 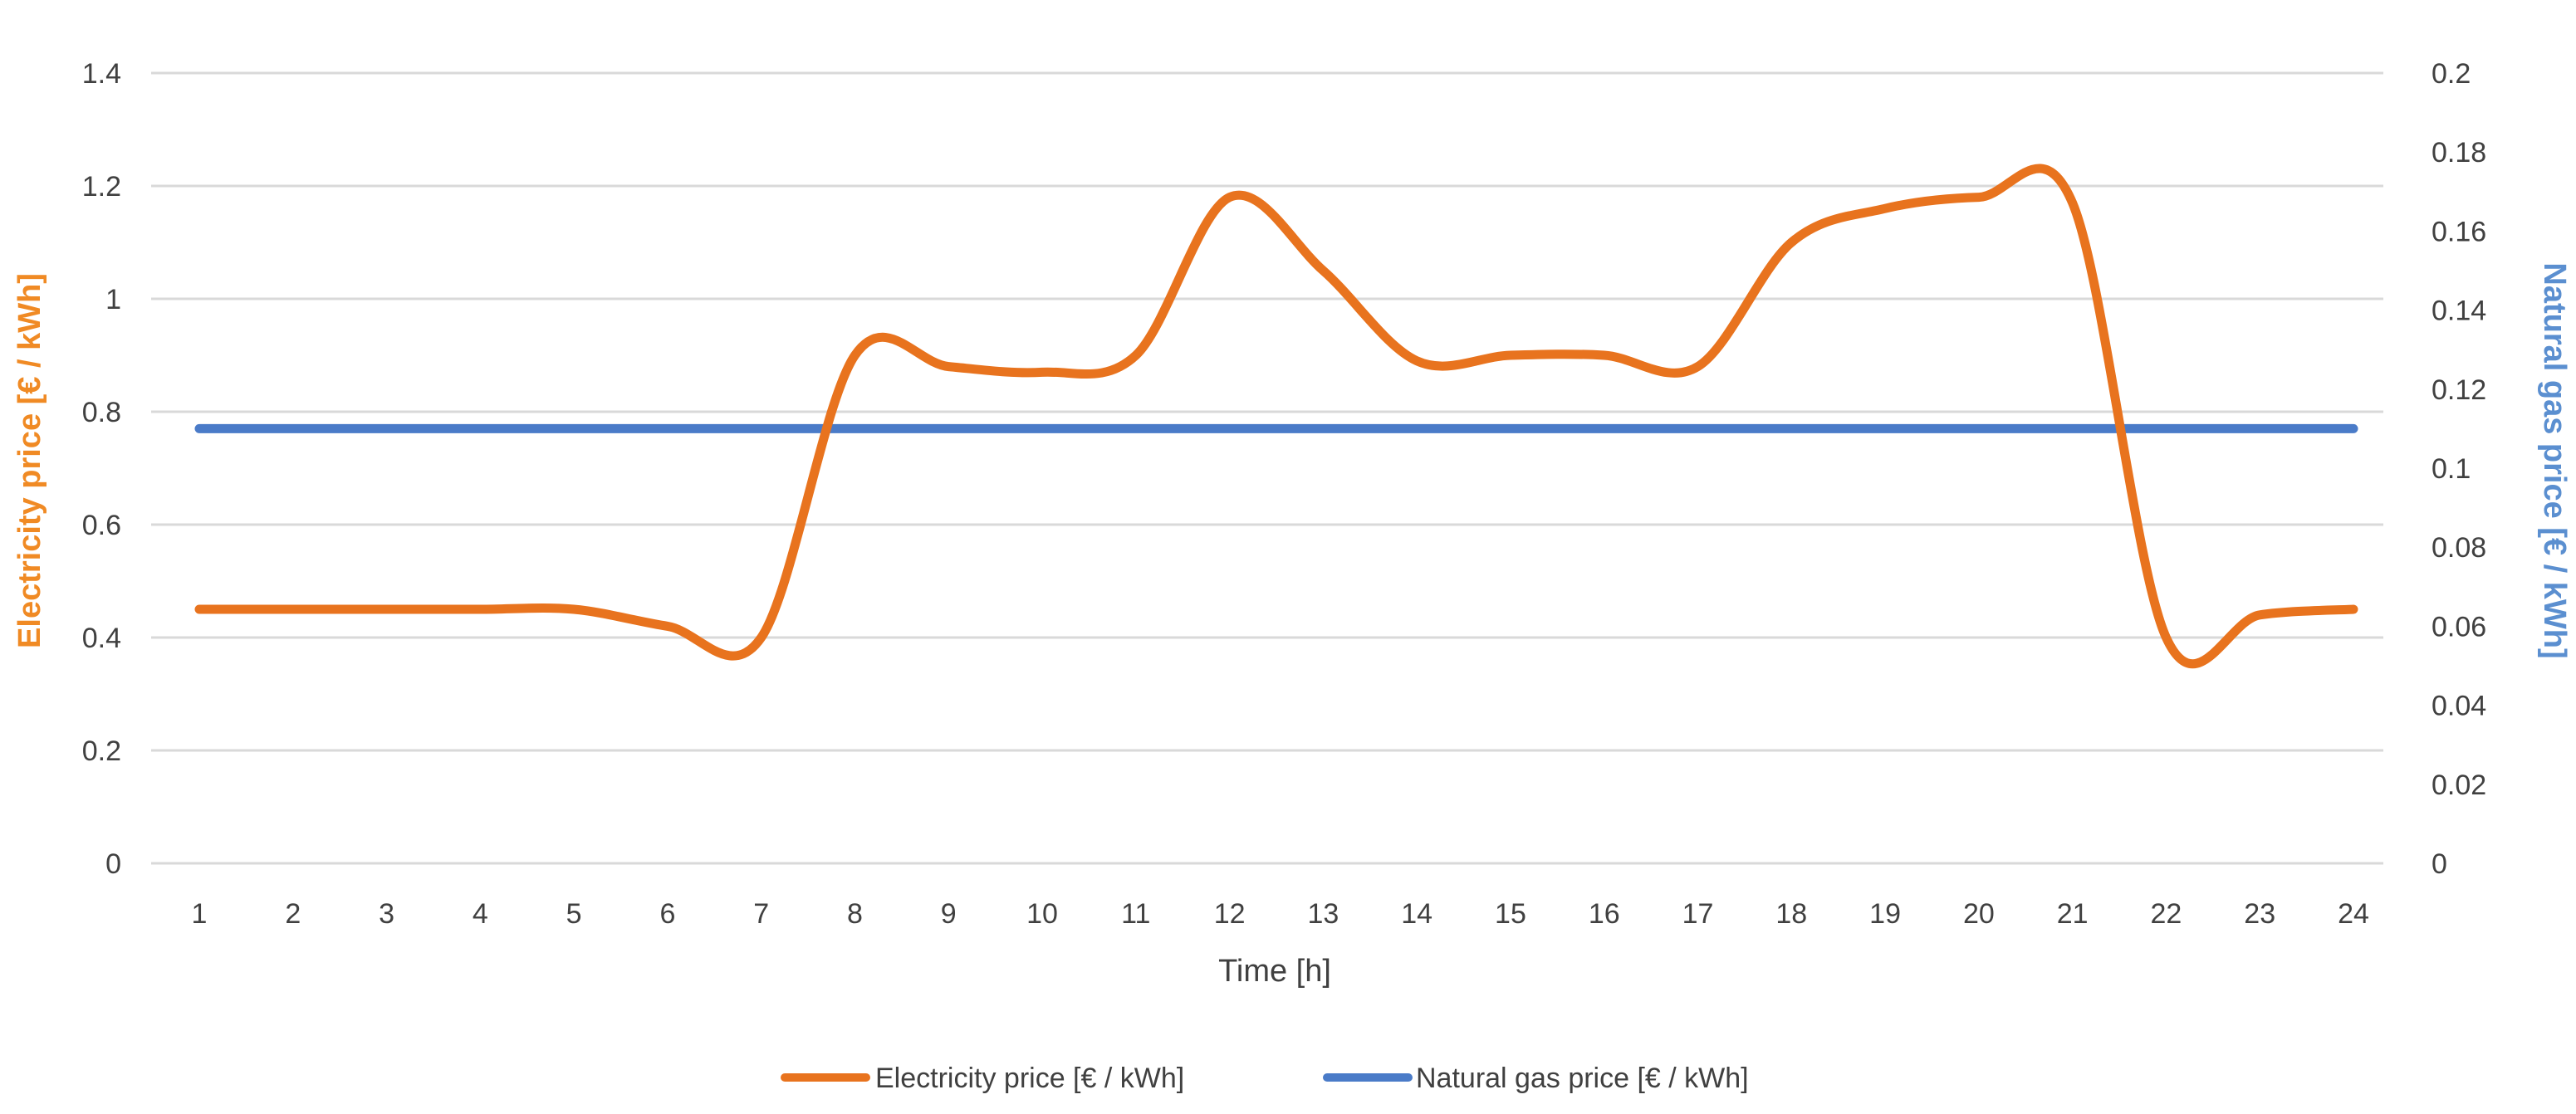 What do you see at coordinates (1417, 914) in the screenshot?
I see `x-tick-label: 14` at bounding box center [1417, 914].